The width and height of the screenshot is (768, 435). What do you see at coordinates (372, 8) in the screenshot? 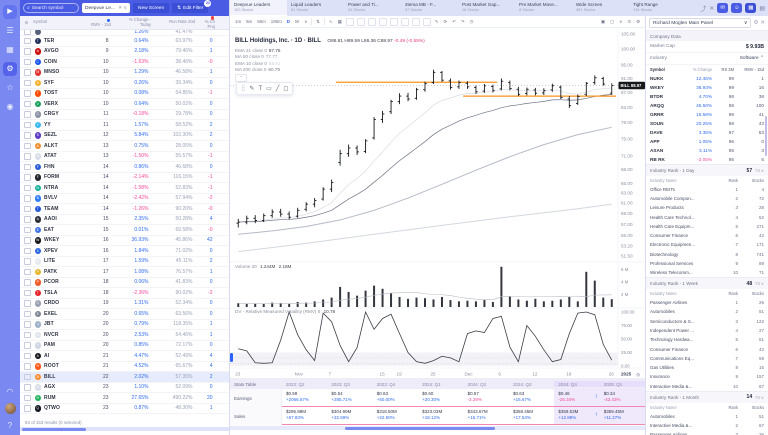
I see `tab-power-and-ti-: Power and Ti... 24 Stocks` at bounding box center [372, 8].